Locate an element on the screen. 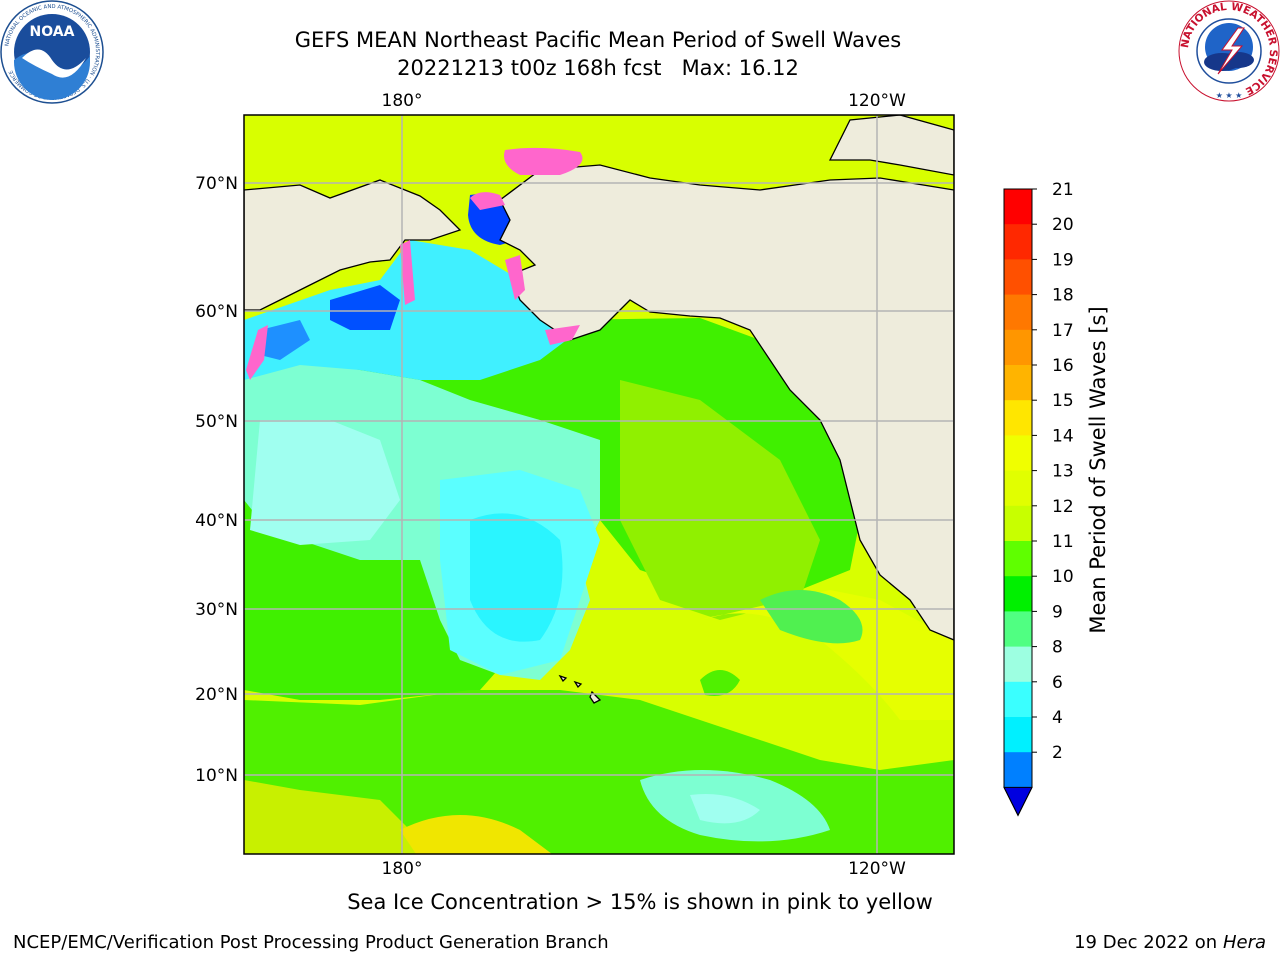 The width and height of the screenshot is (1280, 960). credit-date-text: 19 Dec 2022 on is located at coordinates (1146, 942).